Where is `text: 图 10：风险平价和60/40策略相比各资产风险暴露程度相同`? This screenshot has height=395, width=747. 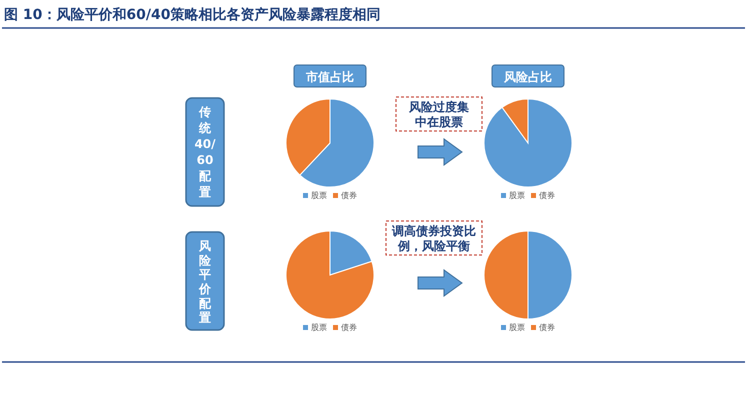
text: 图 10：风险平价和60/40策略相比各资产风险暴露程度相同 is located at coordinates (192, 14).